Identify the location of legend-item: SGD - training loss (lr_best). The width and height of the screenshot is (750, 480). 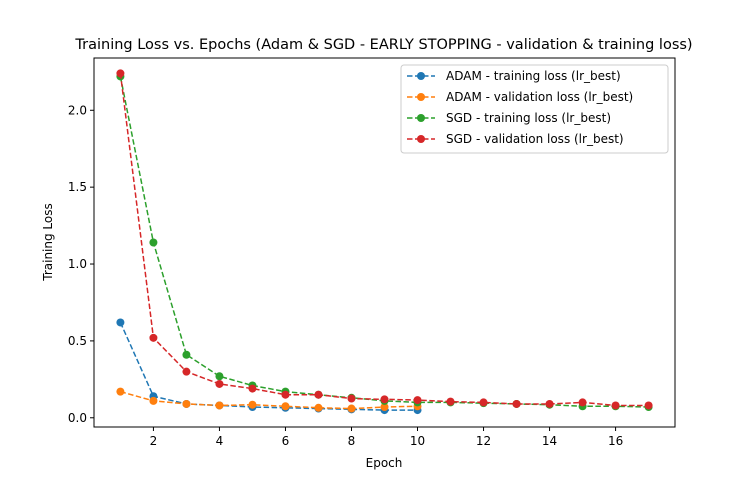
(509, 118).